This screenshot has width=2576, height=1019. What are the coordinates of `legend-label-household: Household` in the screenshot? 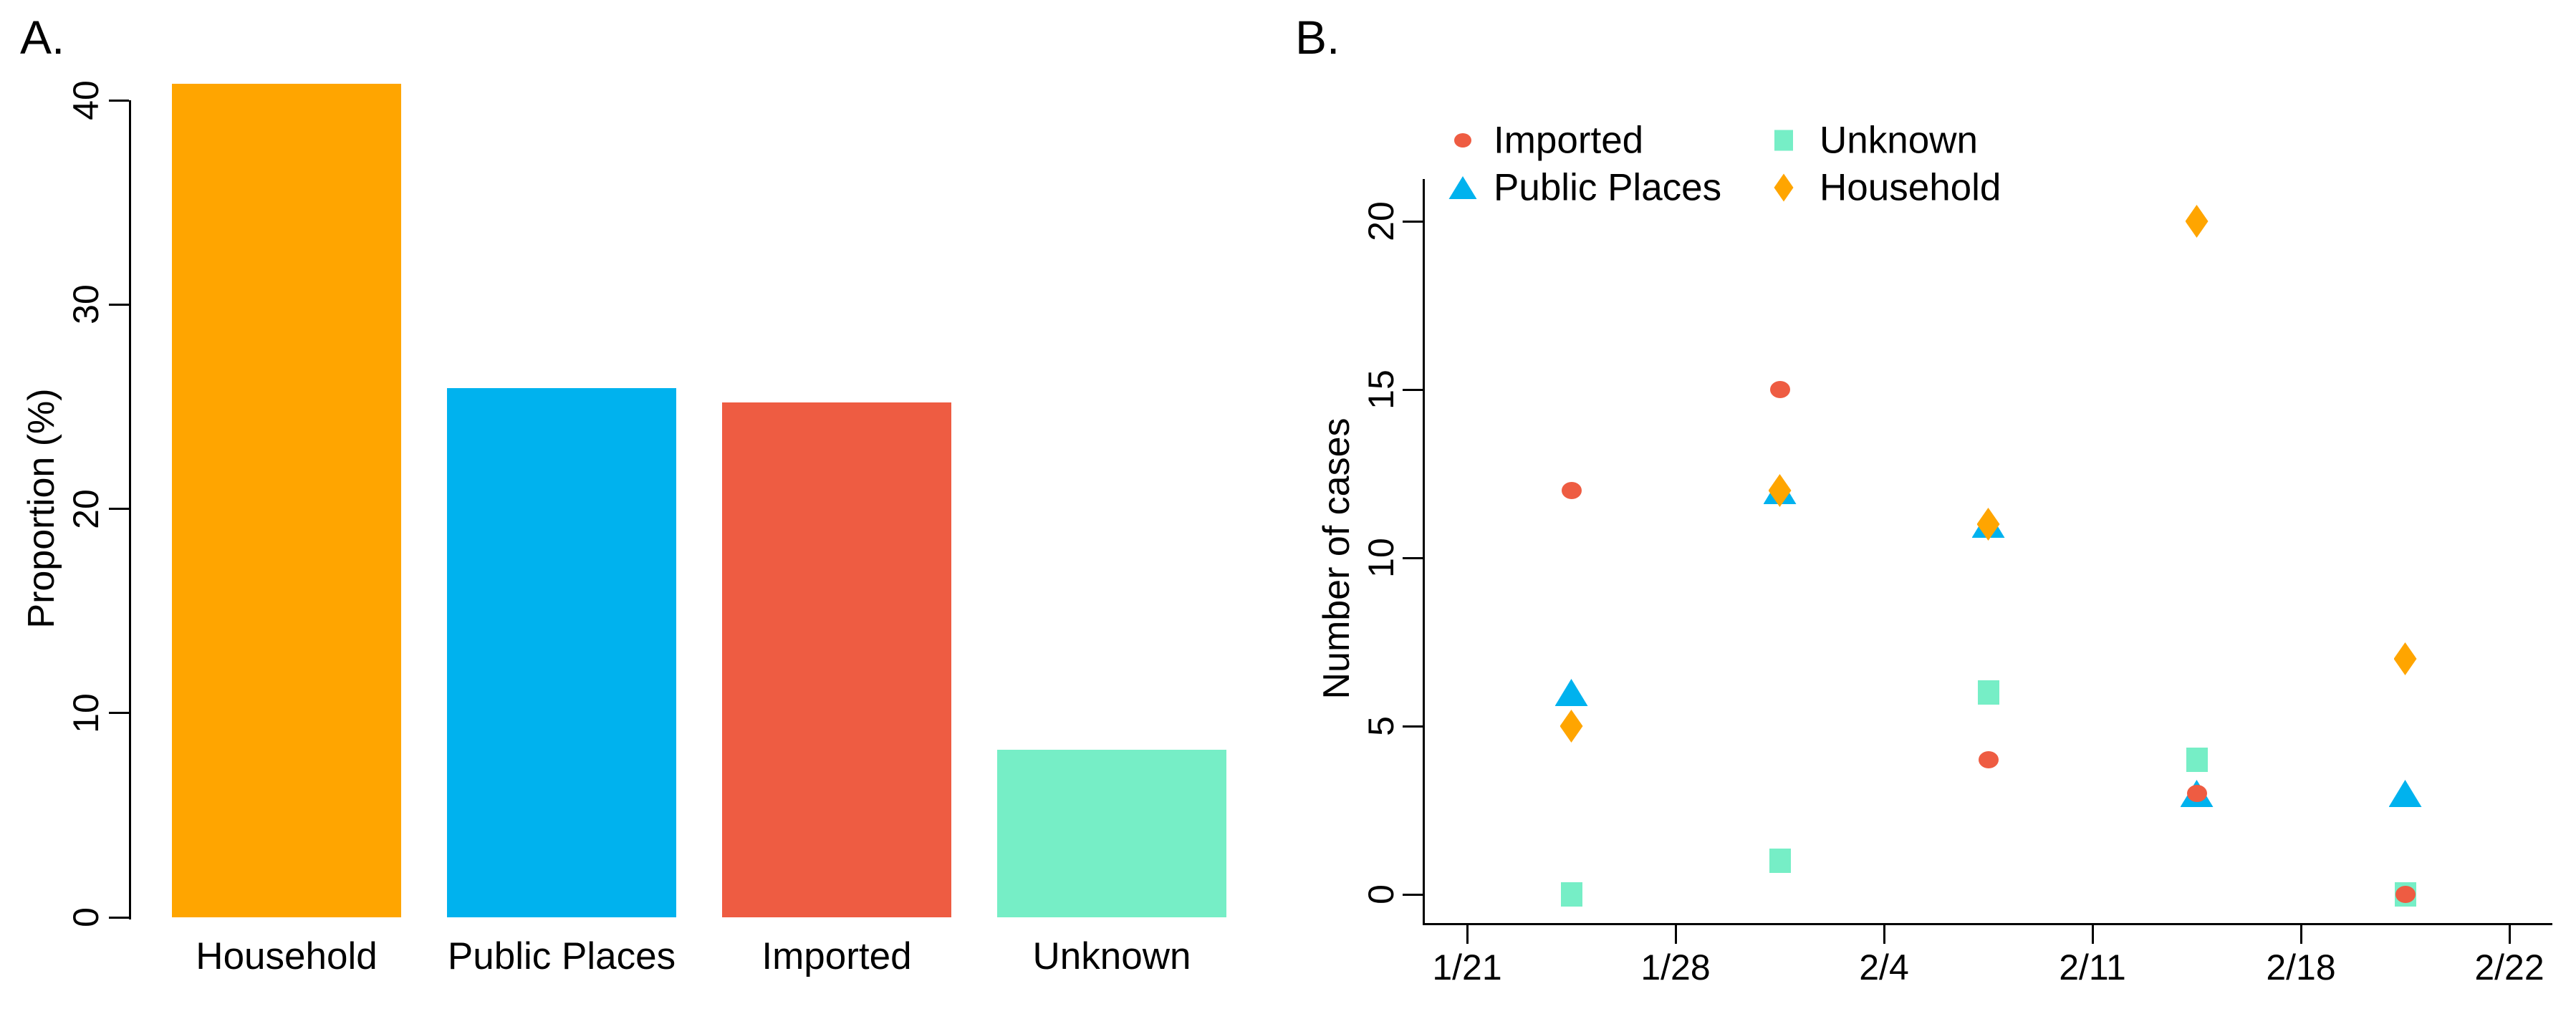 It's located at (1910, 187).